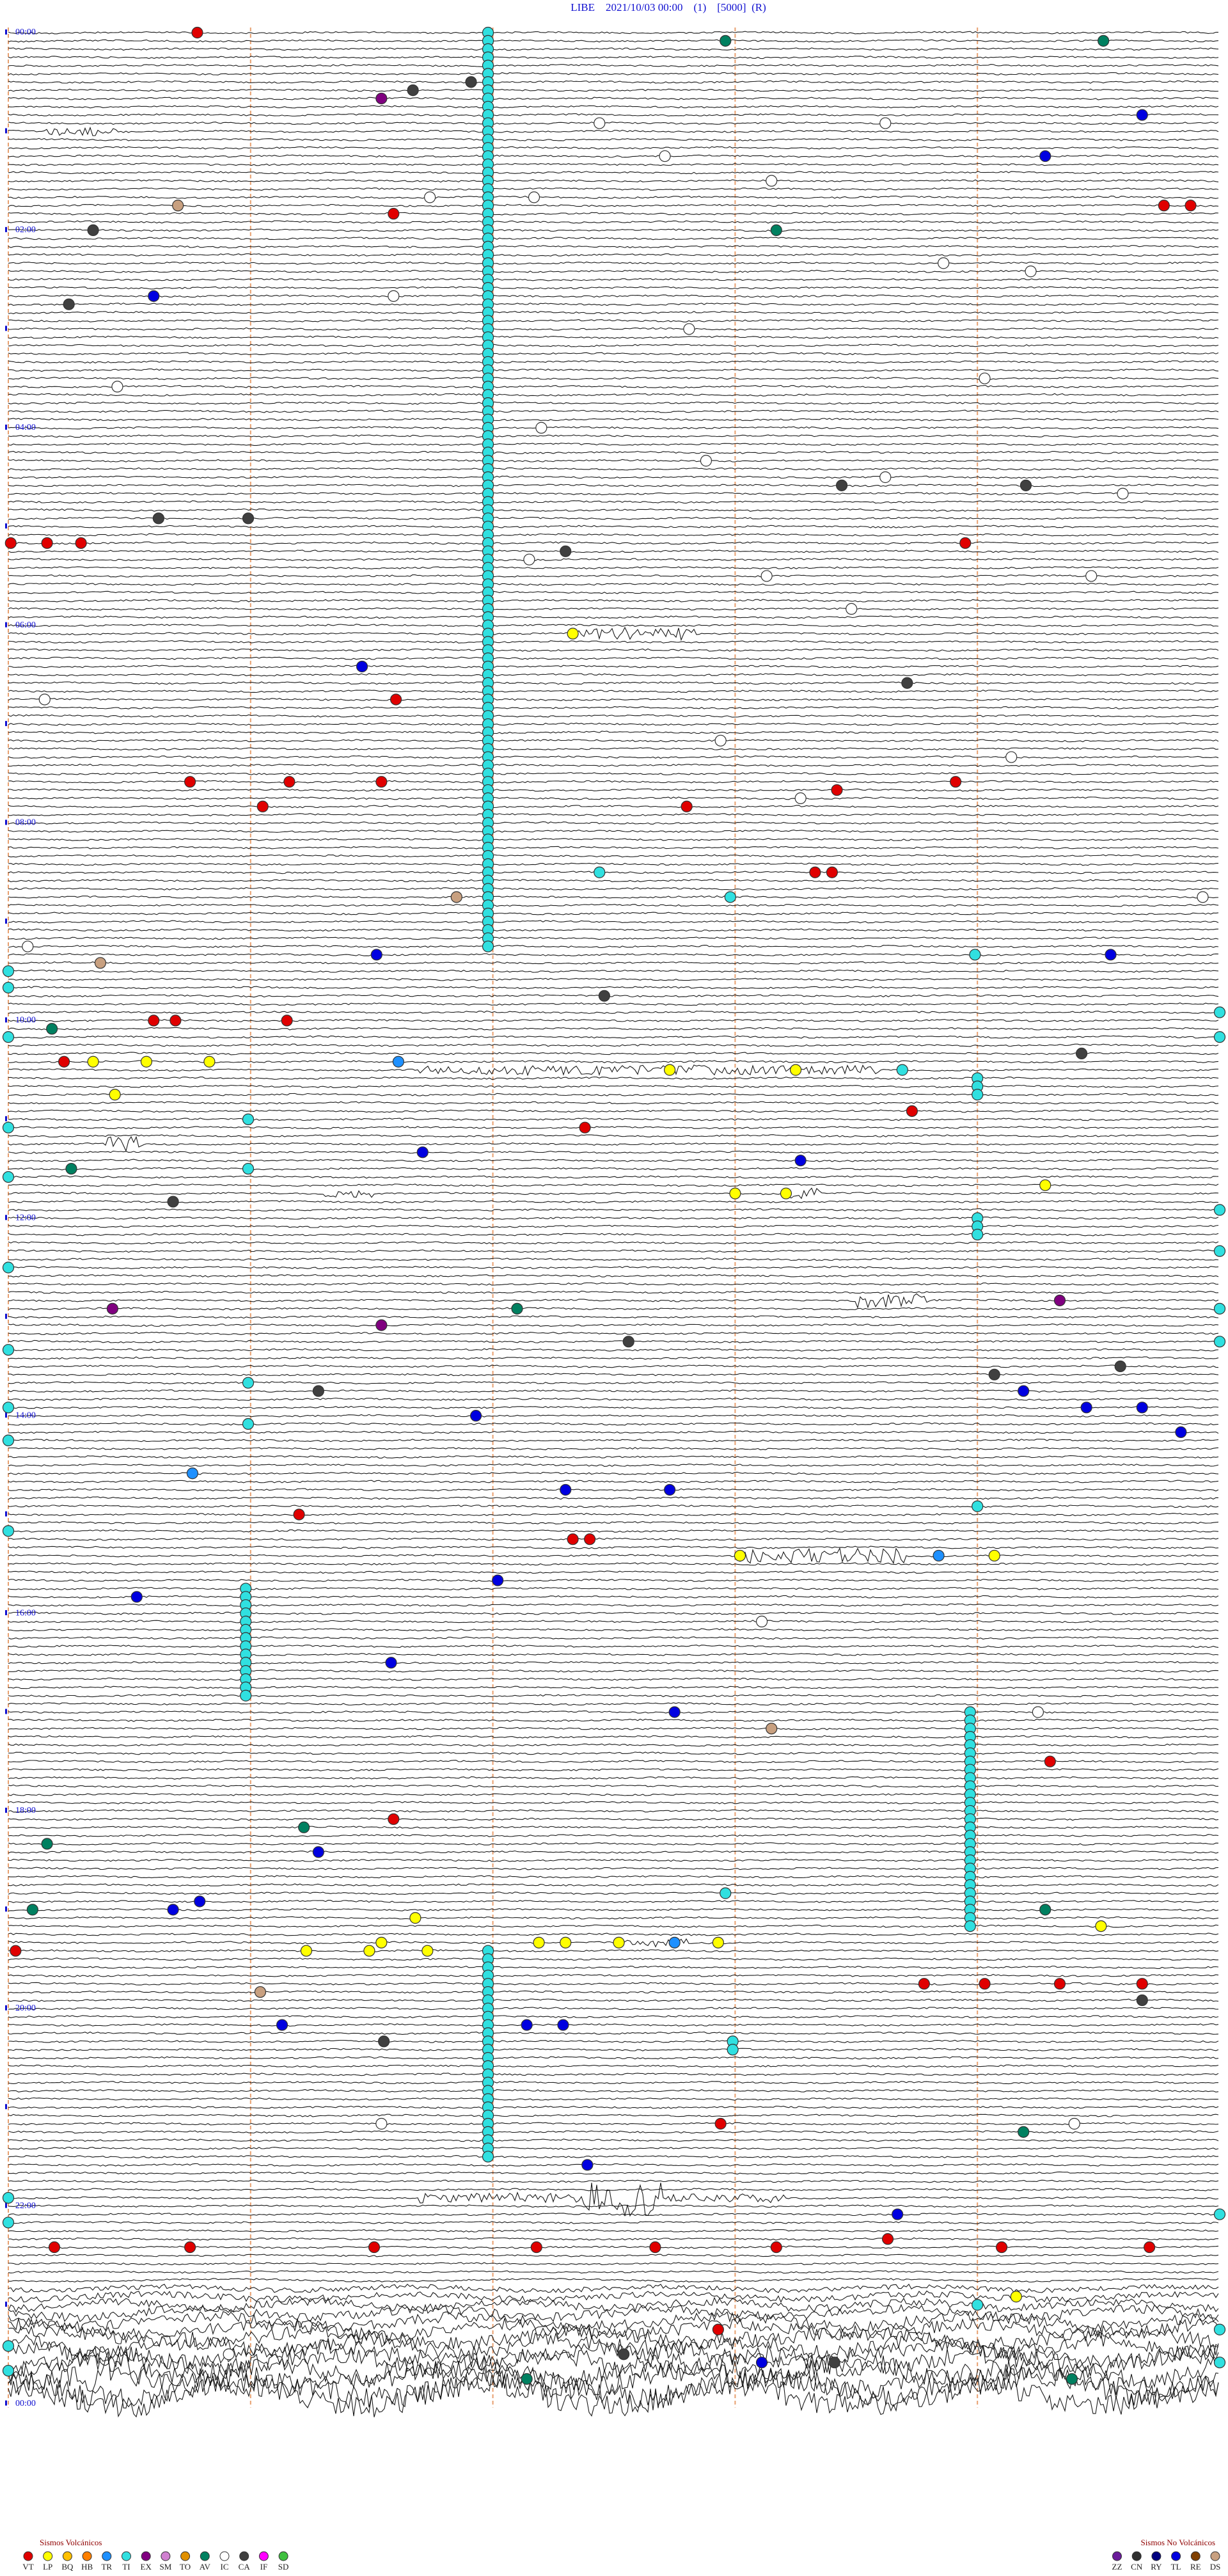 Image resolution: width=1228 pixels, height=2576 pixels. What do you see at coordinates (1195, 2567) in the screenshot?
I see `legend-code: RE` at bounding box center [1195, 2567].